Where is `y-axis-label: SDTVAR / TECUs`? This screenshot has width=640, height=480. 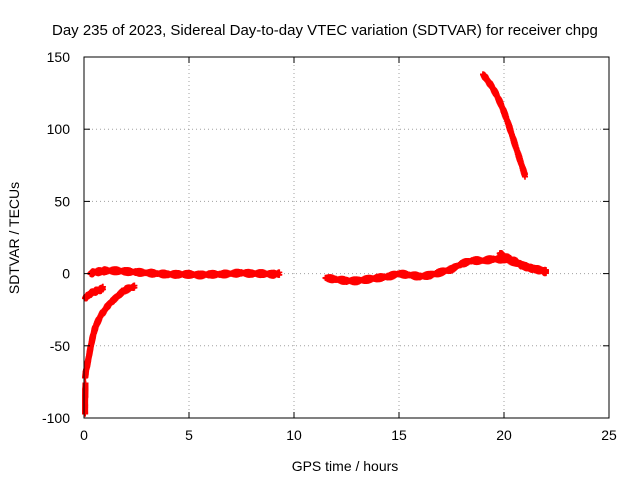 y-axis-label: SDTVAR / TECUs is located at coordinates (14, 238).